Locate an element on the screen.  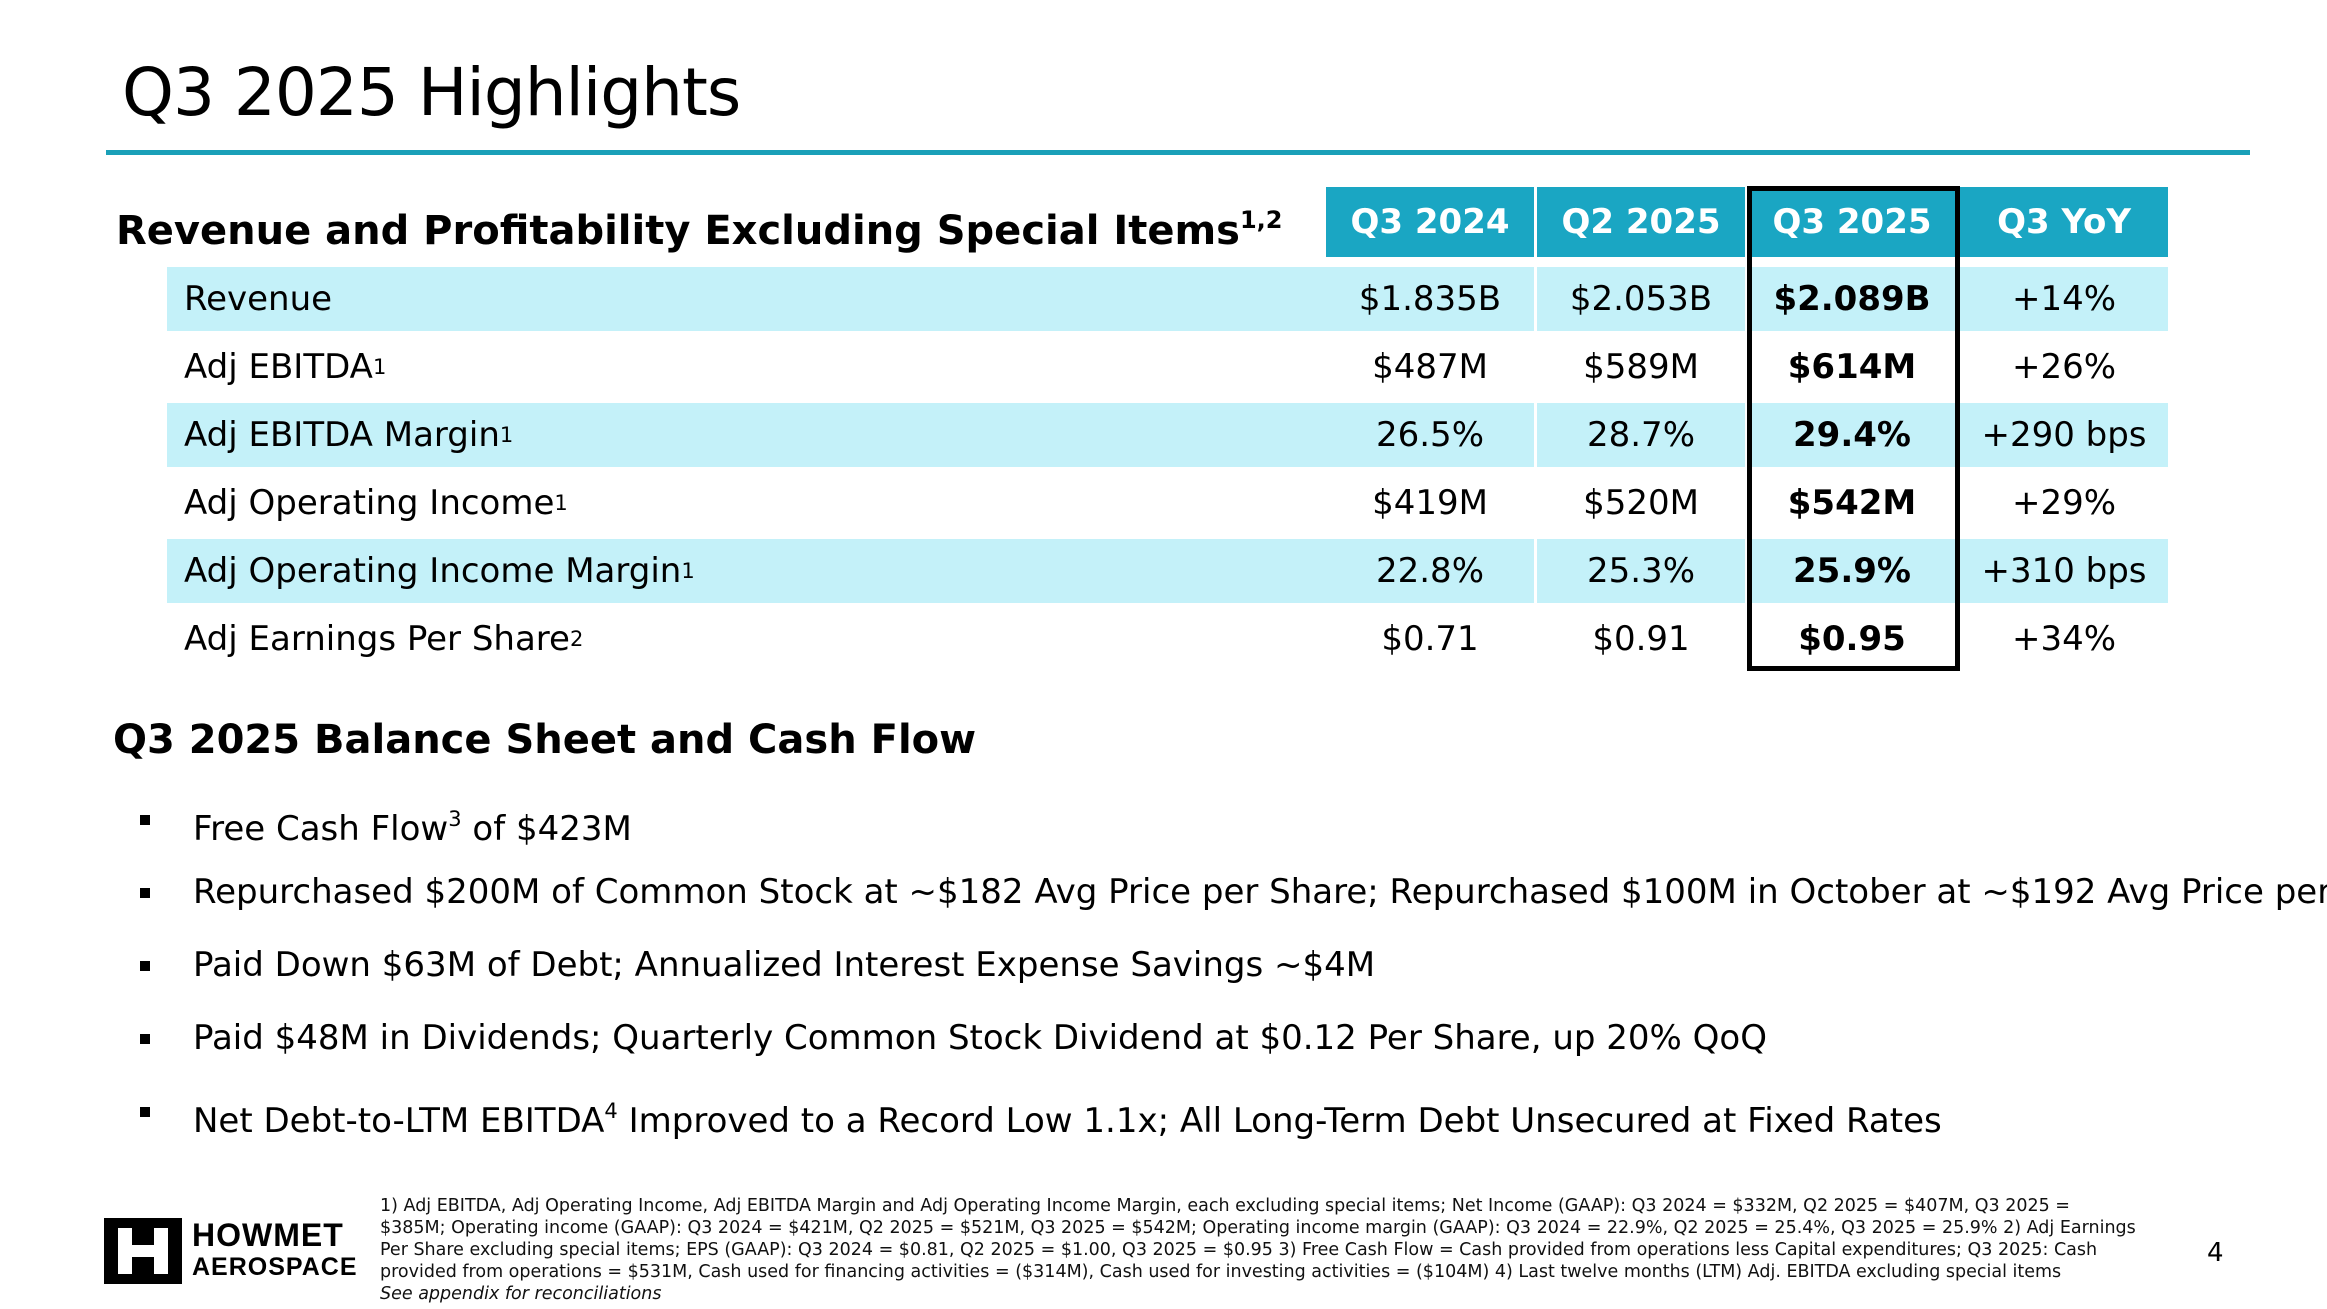
appendix-note: See appendix for reconciliations is located at coordinates (521, 1294).